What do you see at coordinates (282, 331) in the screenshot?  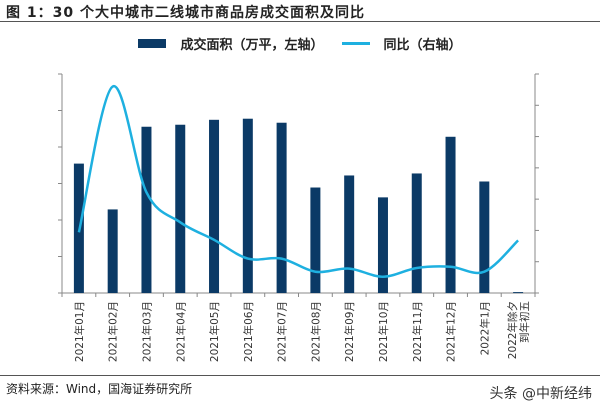 I see `x-tick-label-6: 2021年07月` at bounding box center [282, 331].